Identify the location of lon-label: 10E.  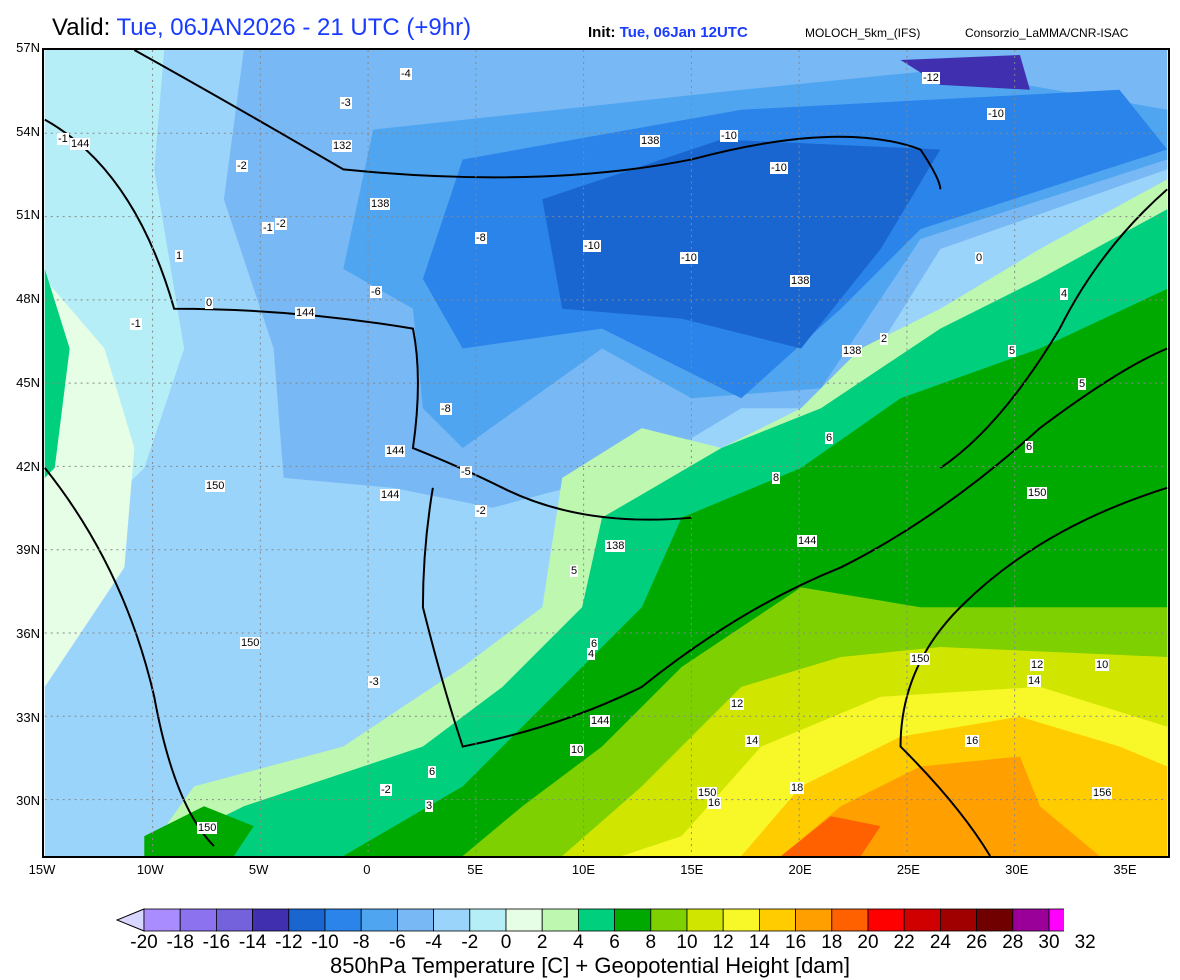
(583, 869).